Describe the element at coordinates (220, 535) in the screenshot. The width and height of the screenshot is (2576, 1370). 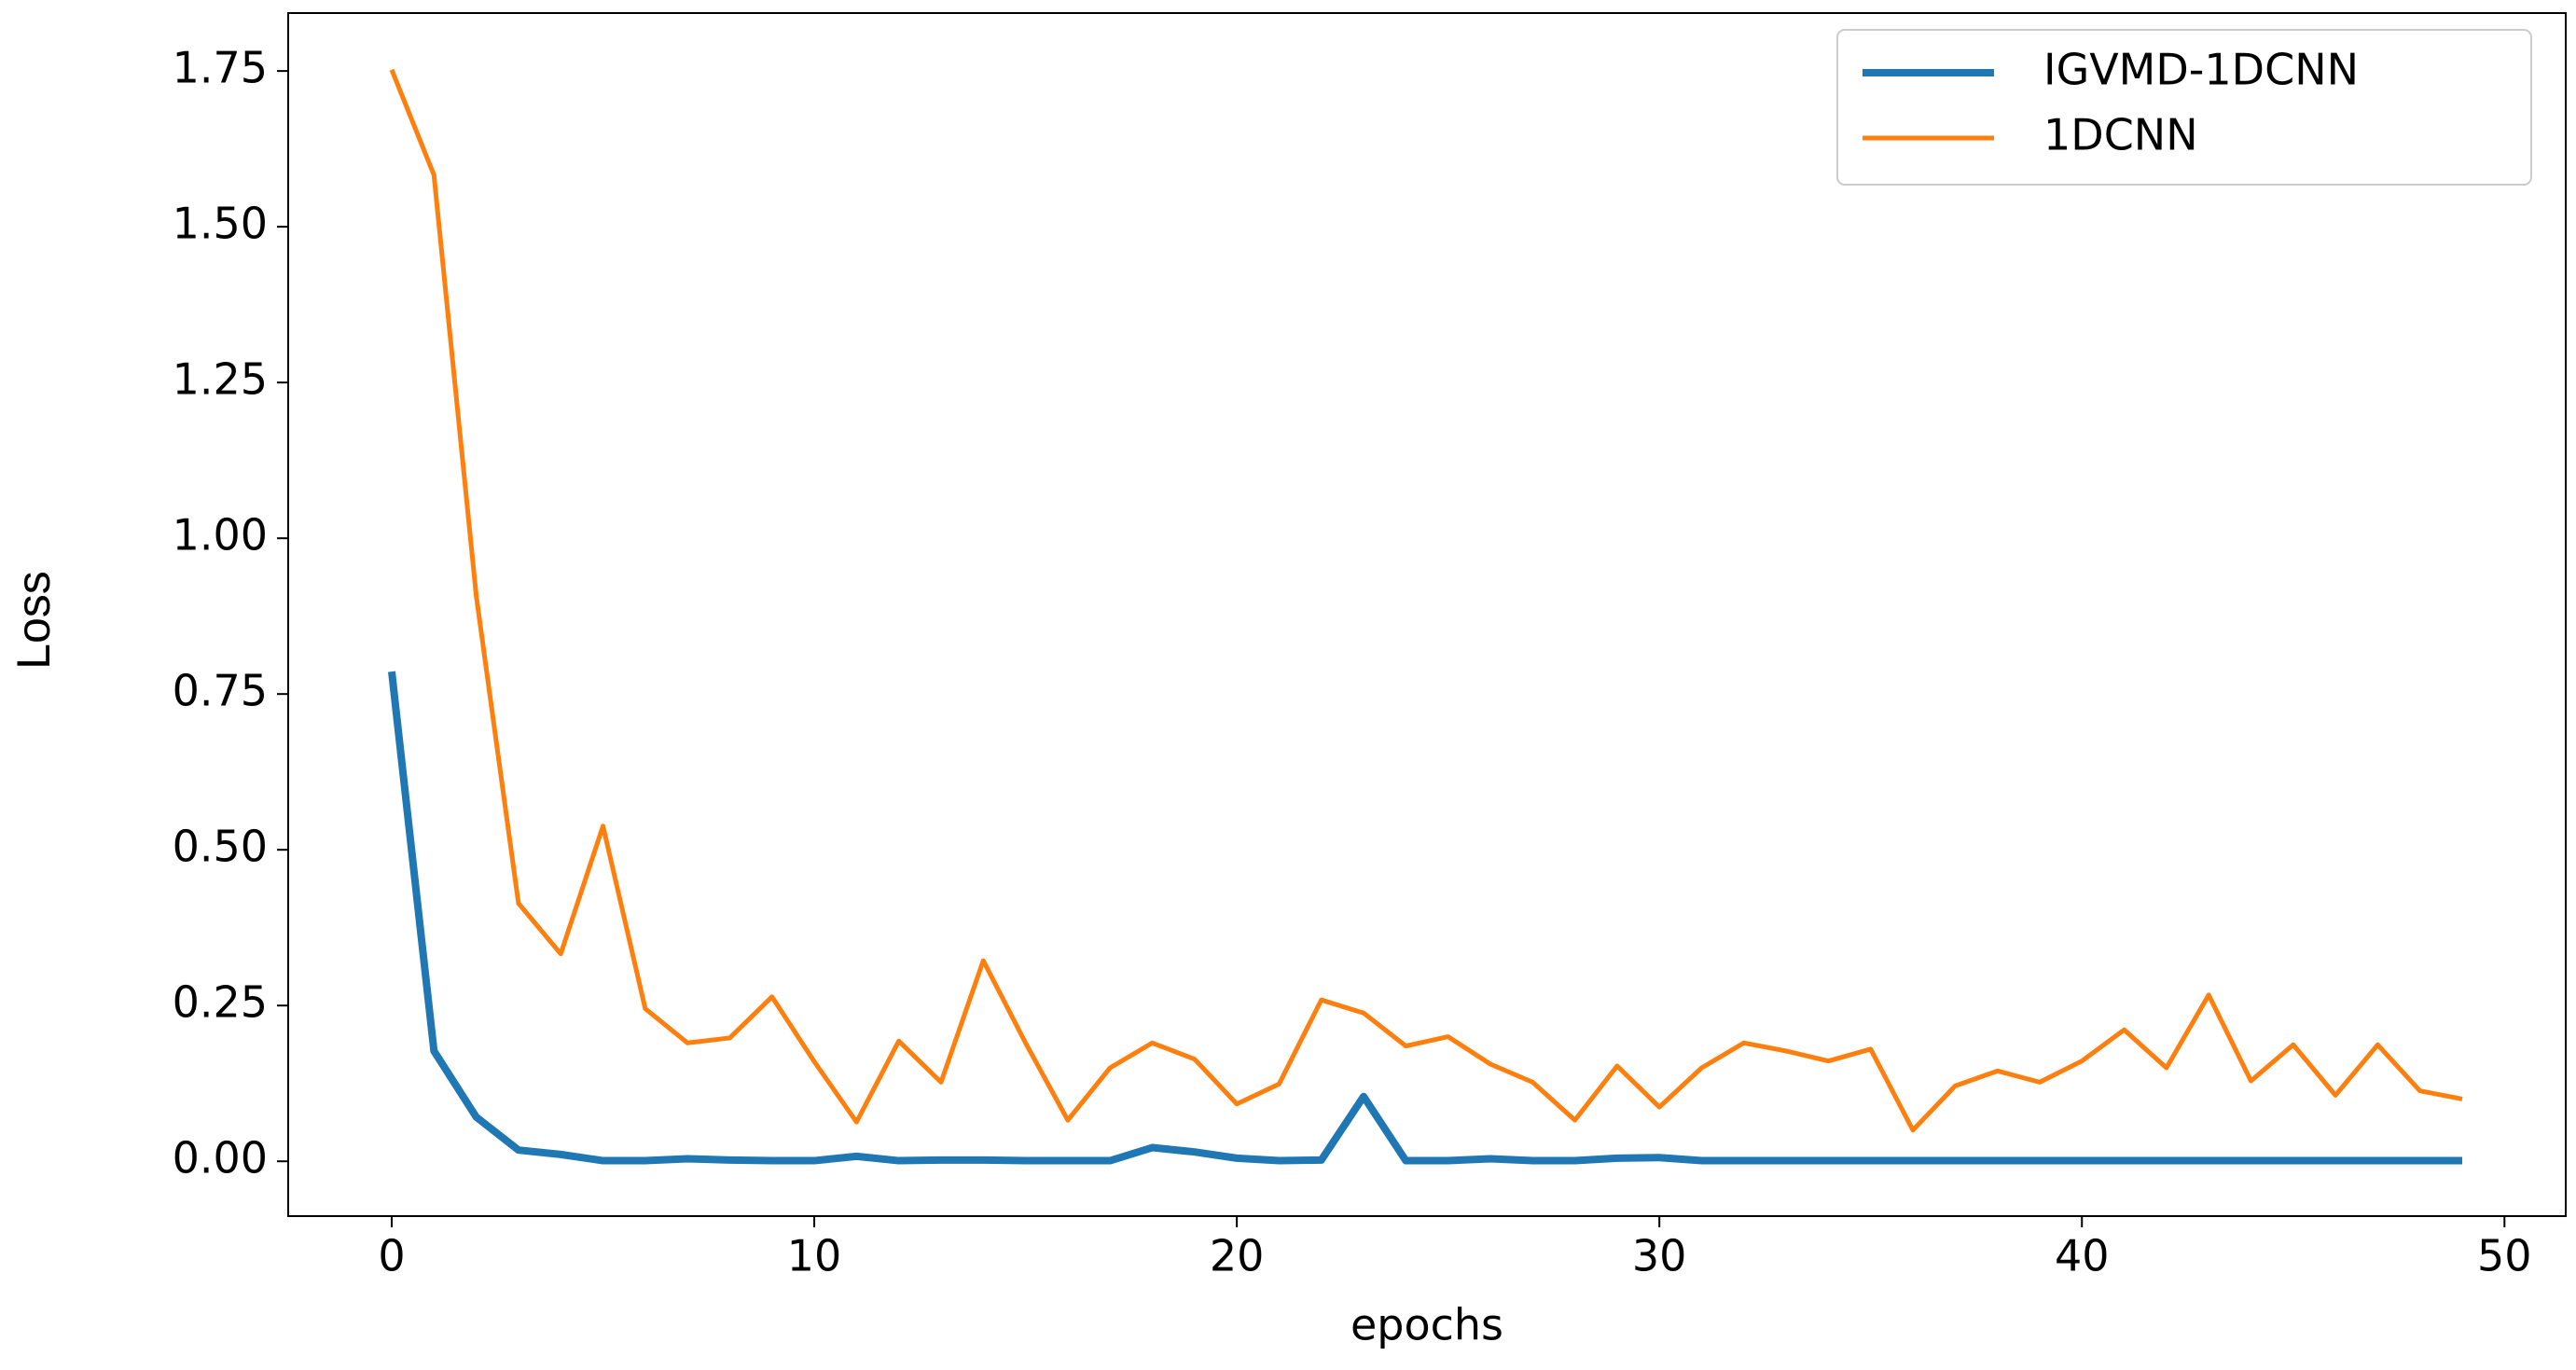
I see `y-tick-label: 1.00` at that location.